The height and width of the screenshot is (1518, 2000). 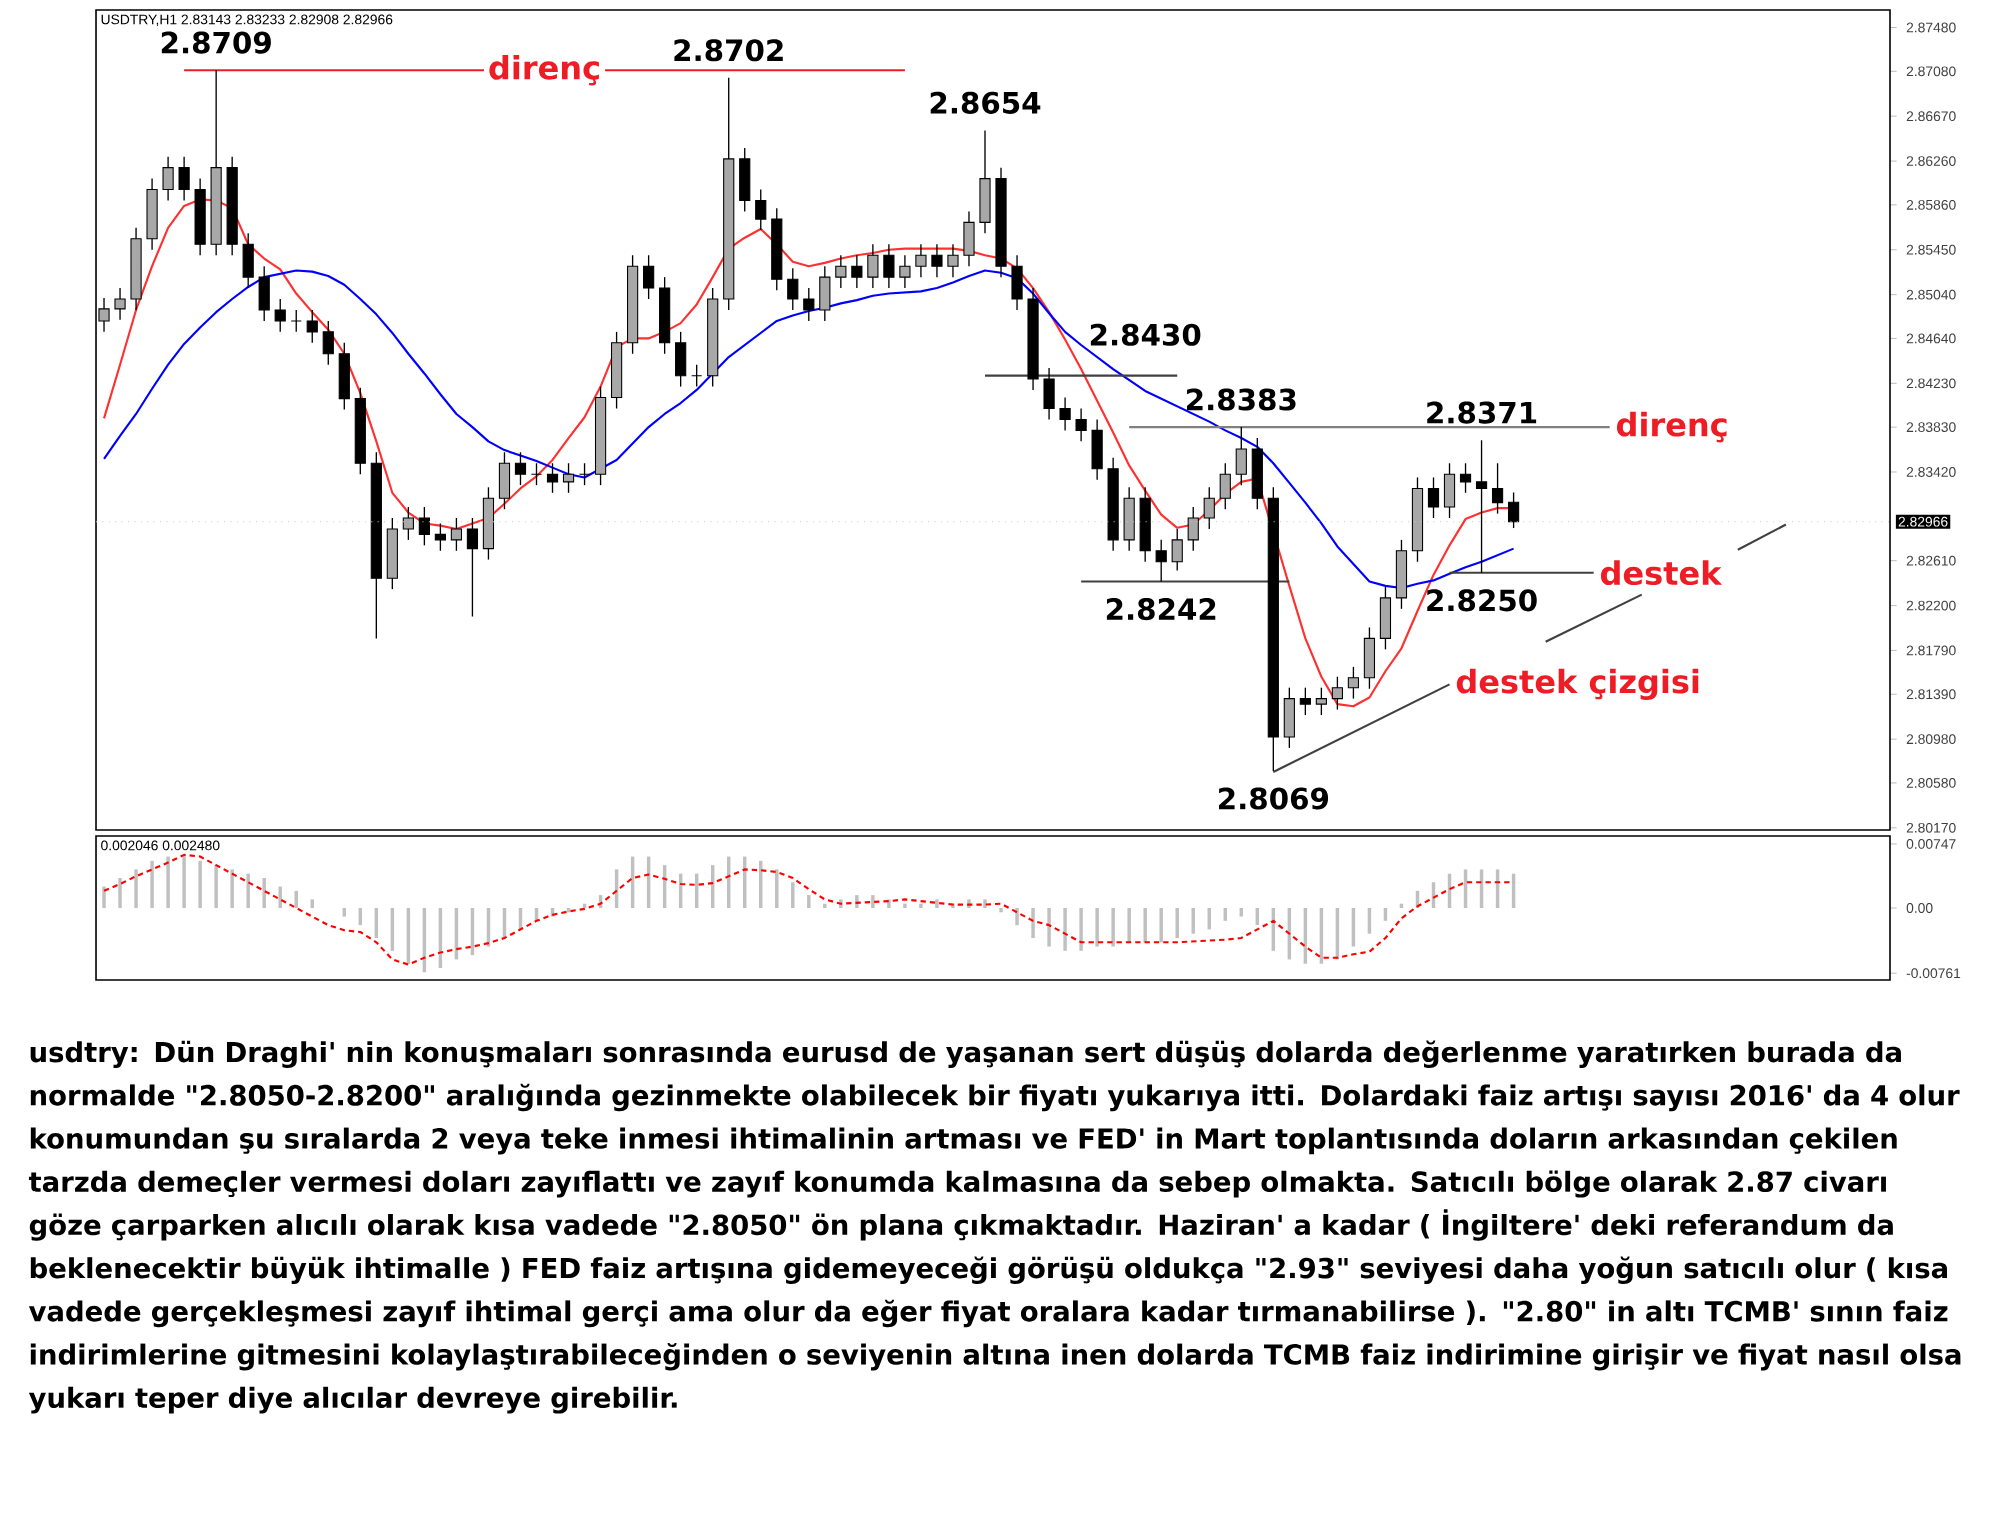 I want to click on annotation: 2.8430, so click(x=1145, y=334).